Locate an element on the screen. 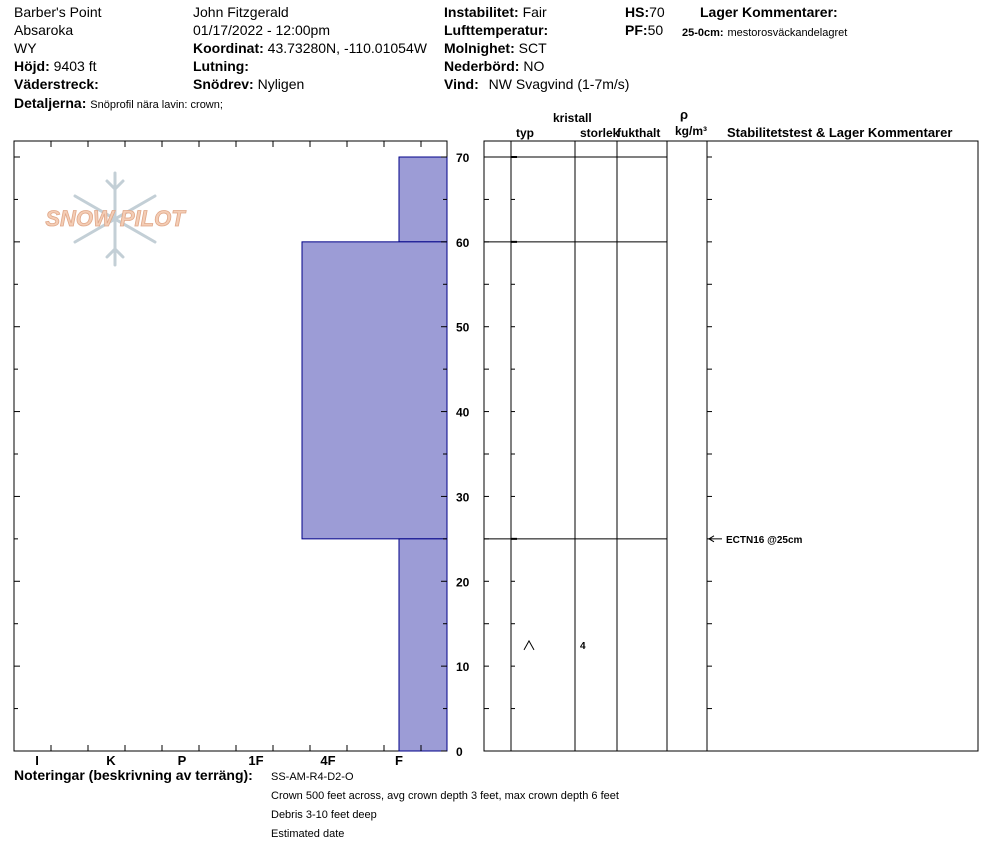  details-value: Snöprofil nära lavin: crown; is located at coordinates (156, 105).